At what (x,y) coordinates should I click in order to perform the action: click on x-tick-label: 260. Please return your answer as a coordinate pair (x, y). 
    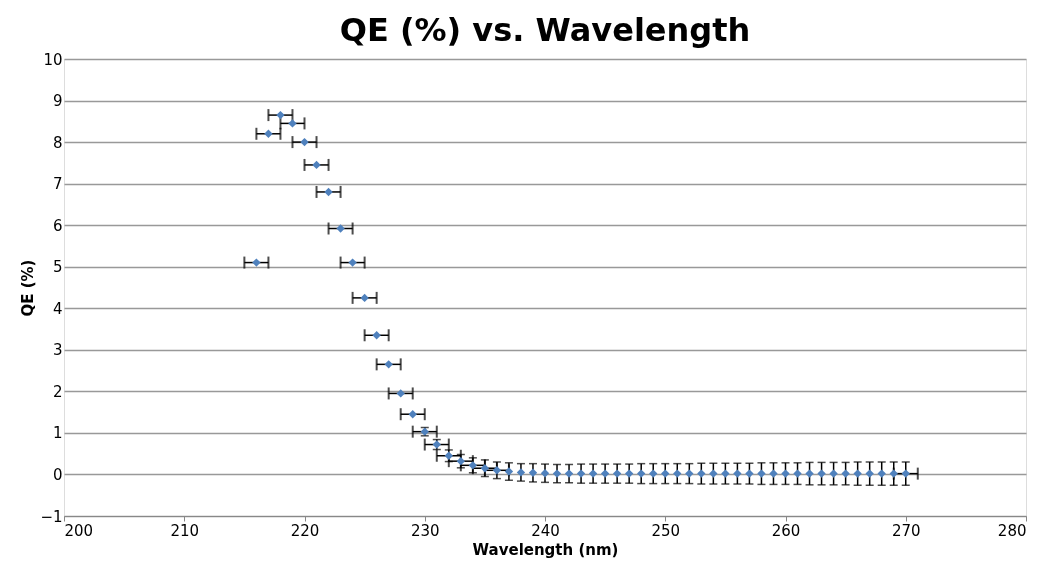
    Looking at the image, I should click on (786, 530).